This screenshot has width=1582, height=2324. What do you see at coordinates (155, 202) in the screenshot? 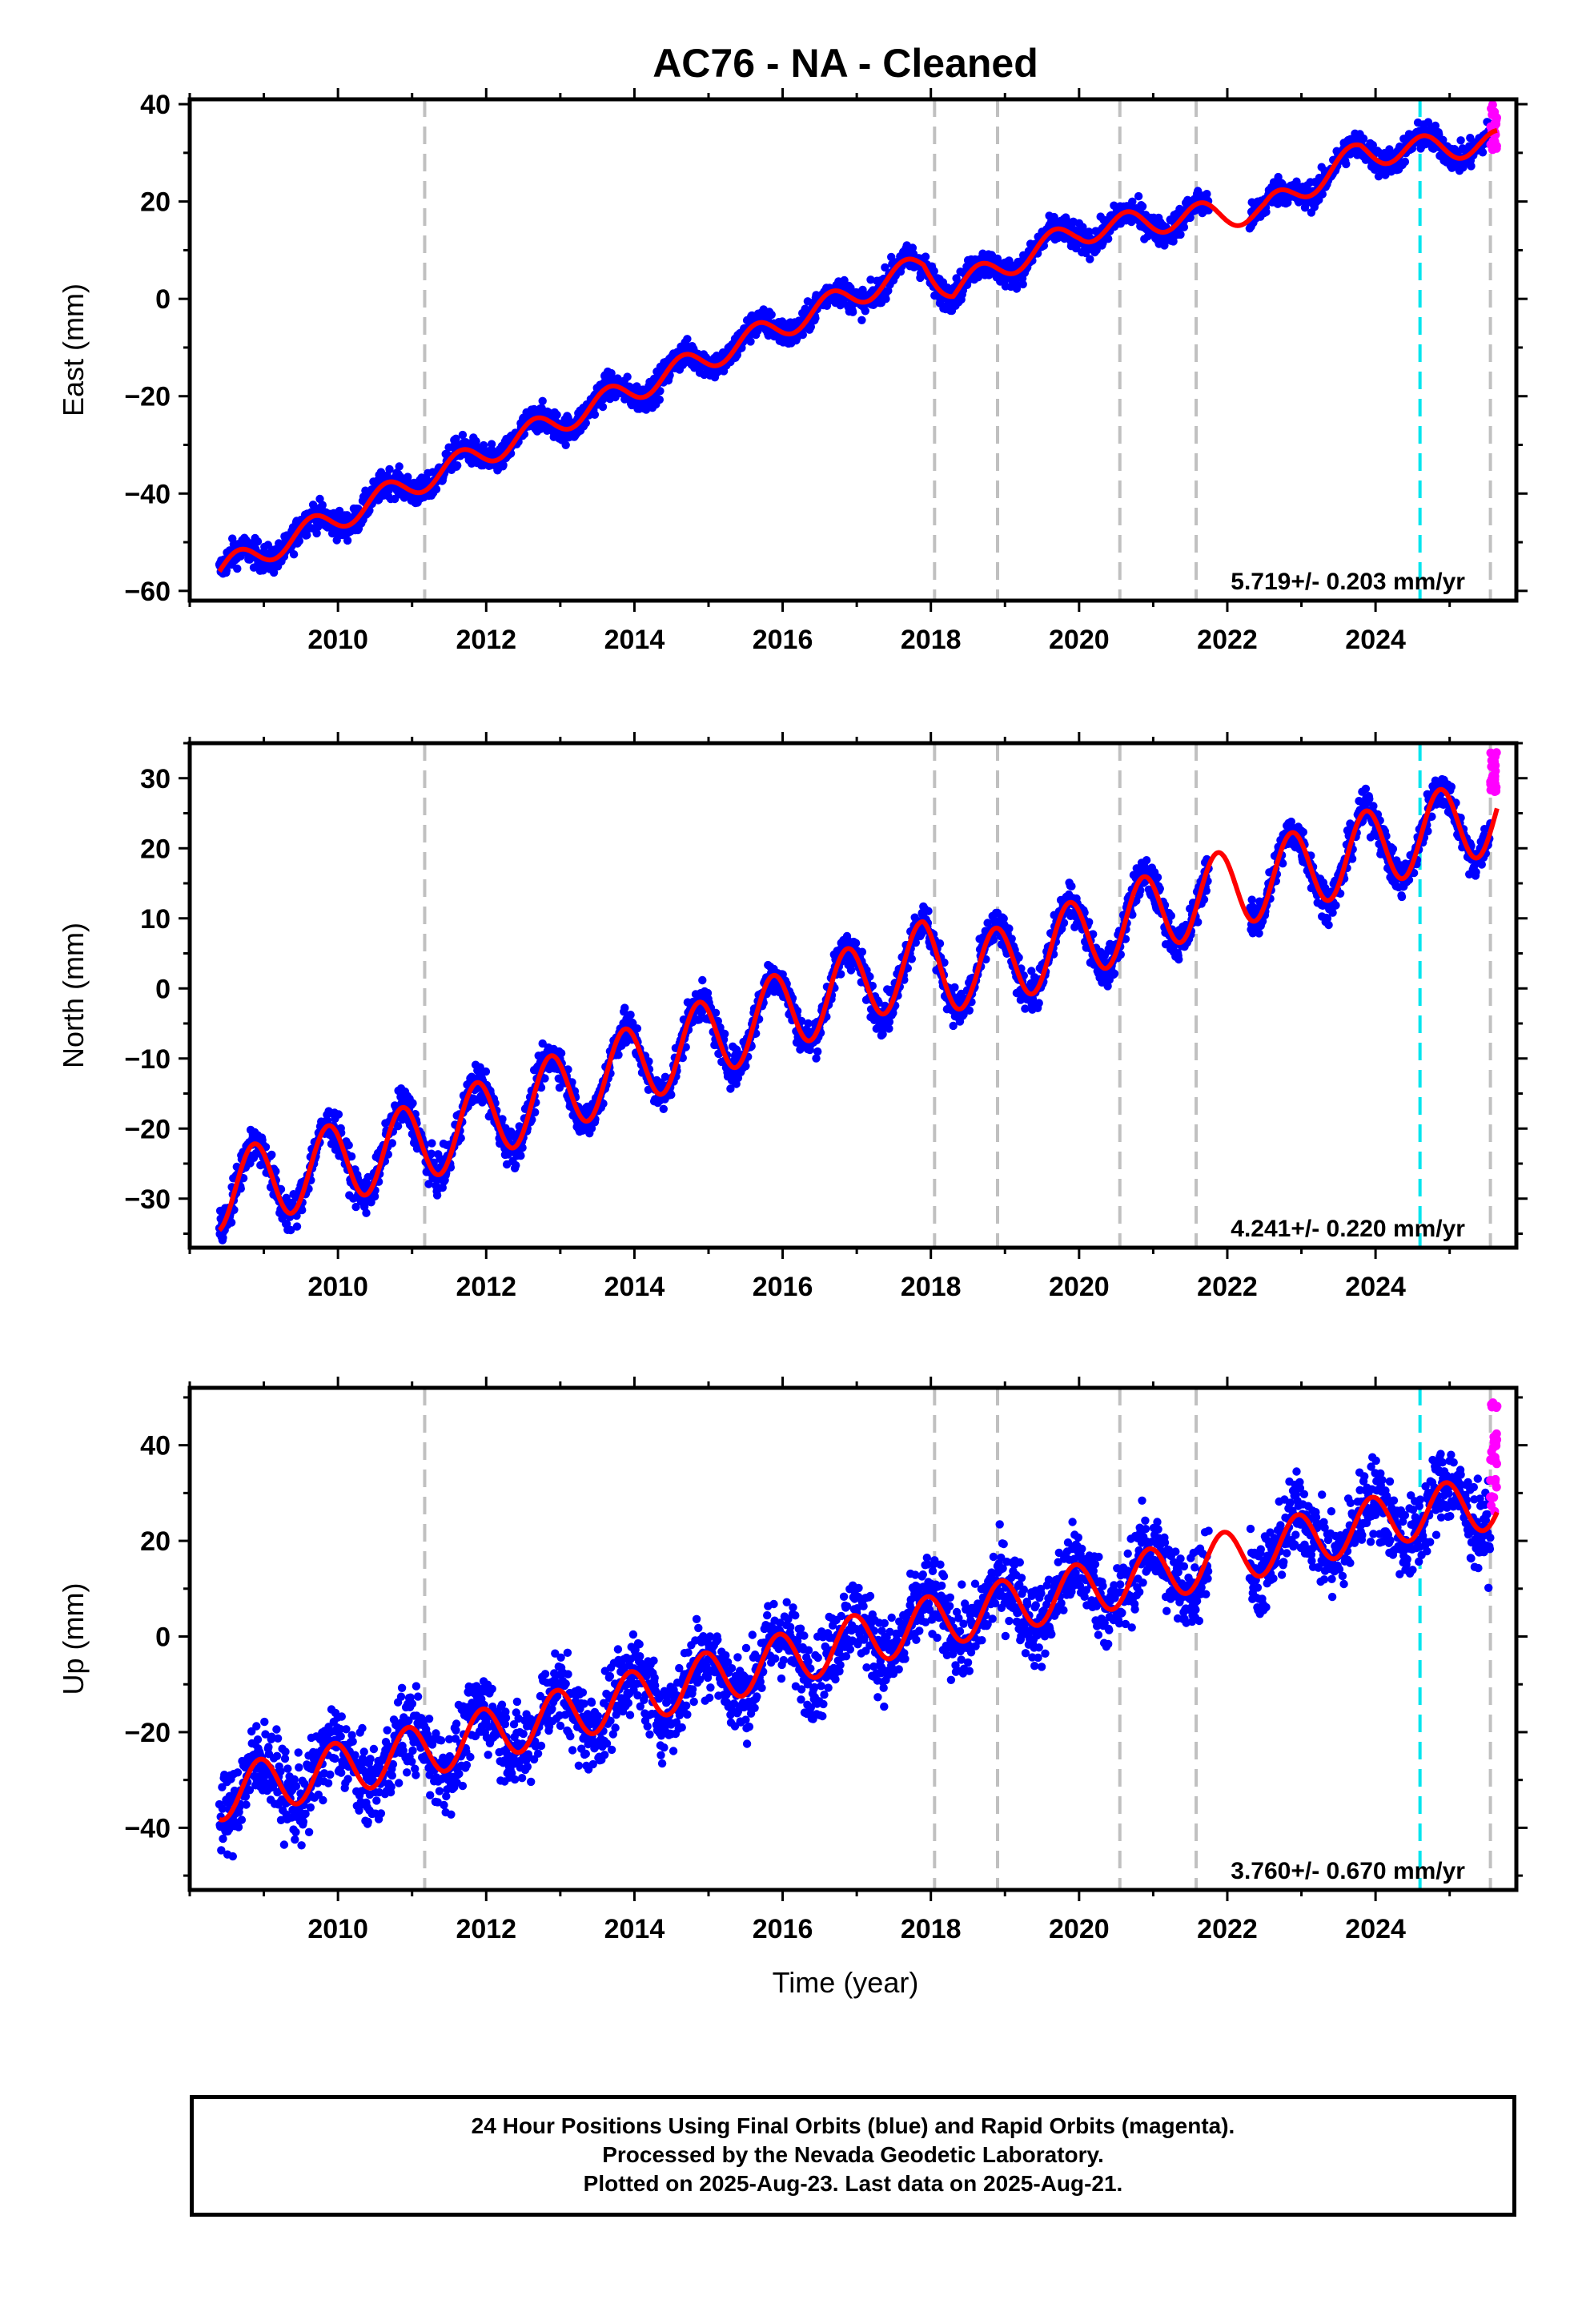
I see `y-tick-label: 20` at bounding box center [155, 202].